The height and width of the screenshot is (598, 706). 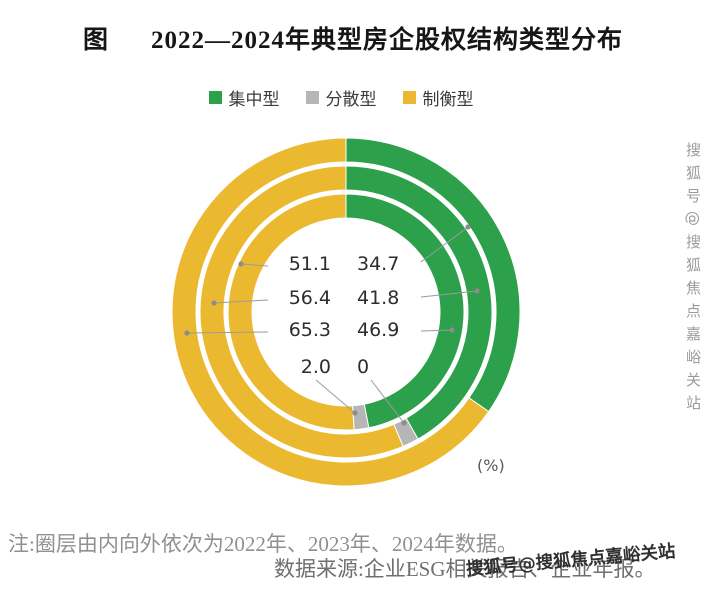 I want to click on value-concentrated-2022: 46.9, so click(x=378, y=330).